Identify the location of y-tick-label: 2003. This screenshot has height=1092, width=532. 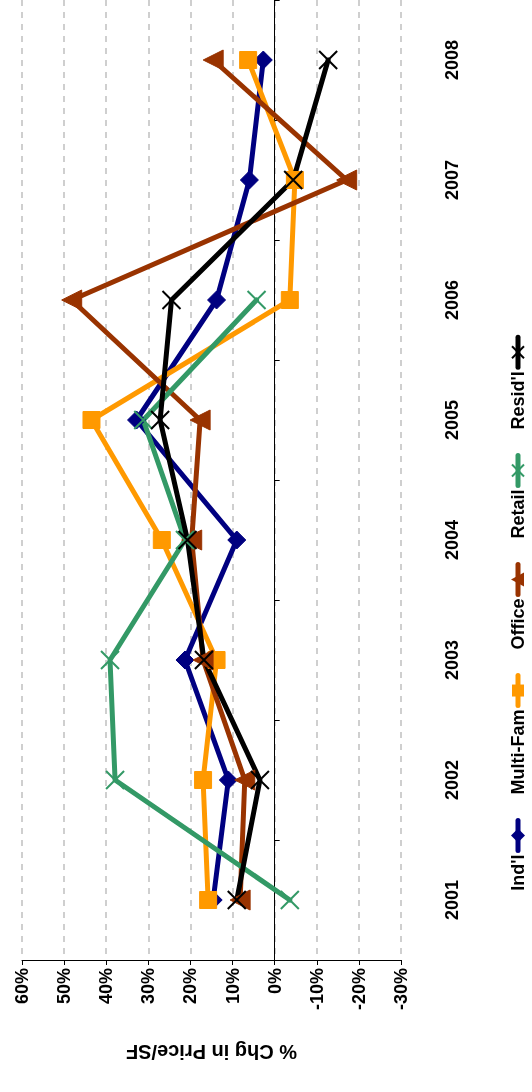
(452, 660).